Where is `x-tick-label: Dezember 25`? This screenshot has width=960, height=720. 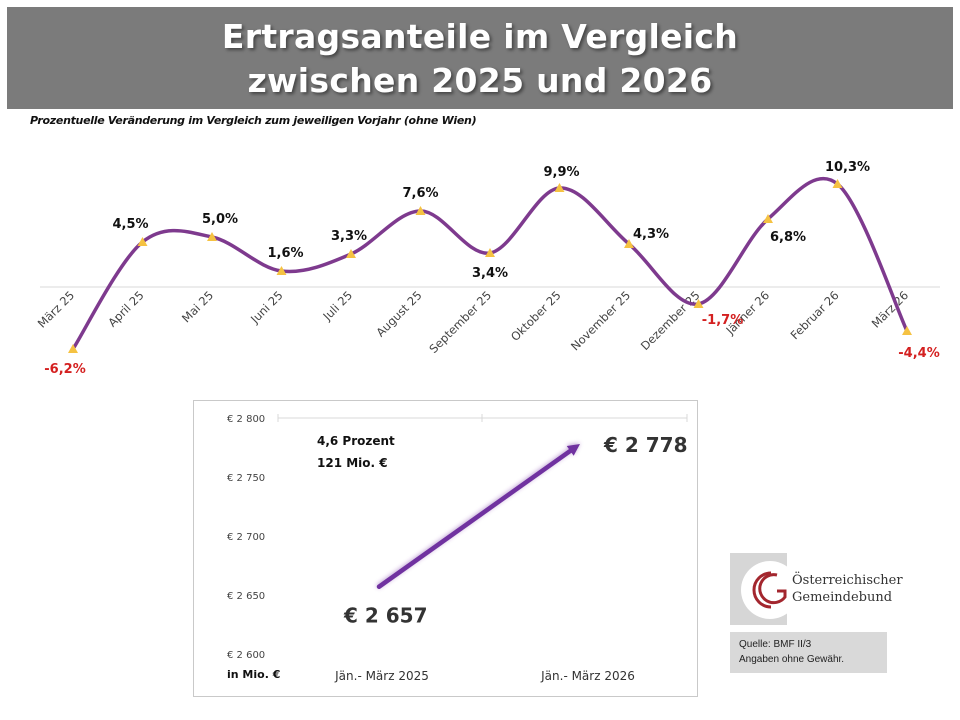 x-tick-label: Dezember 25 is located at coordinates (670, 320).